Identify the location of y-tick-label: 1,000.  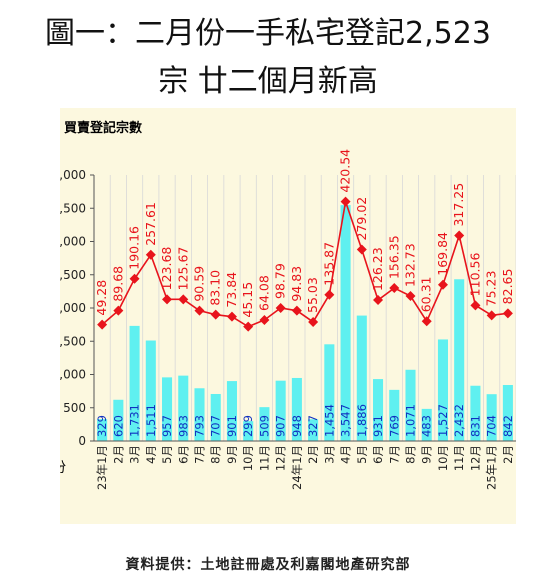
(73, 375).